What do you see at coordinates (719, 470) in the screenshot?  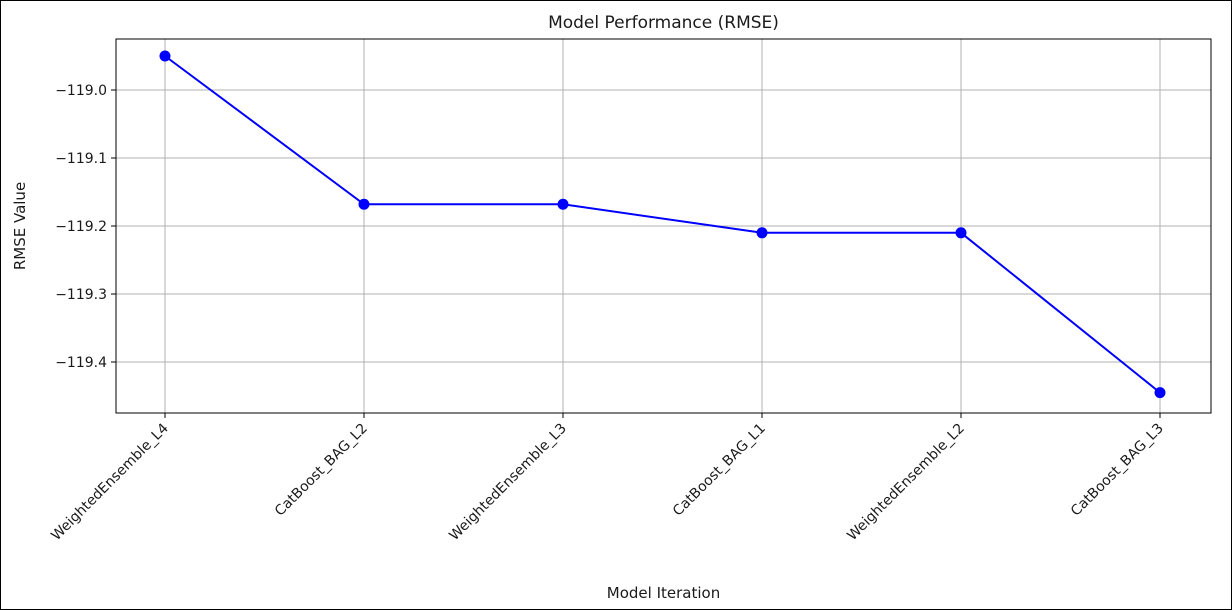 I see `x-tick-label: CatBoost_BAG_L1` at bounding box center [719, 470].